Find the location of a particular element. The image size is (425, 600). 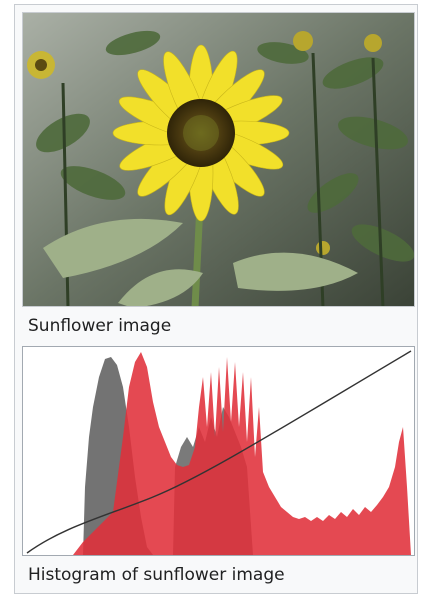

sunflower-image-caption: Sunflower image is located at coordinates (100, 326).